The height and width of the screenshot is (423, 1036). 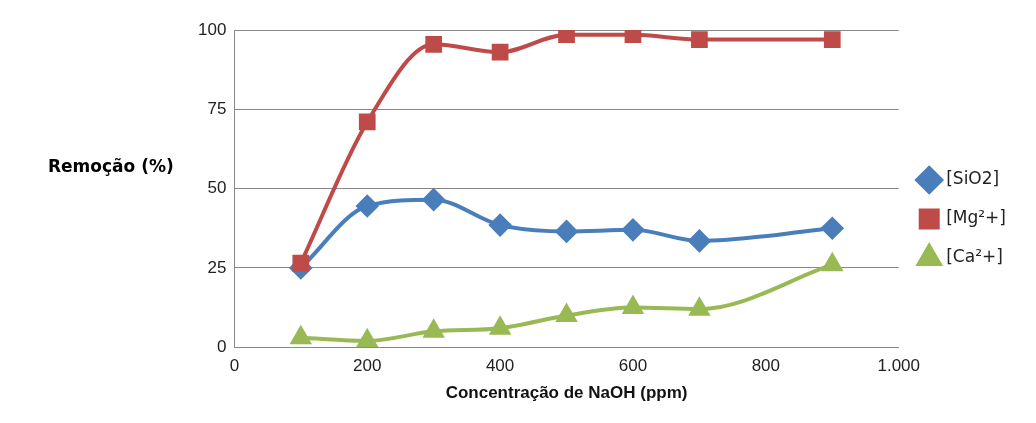 I want to click on x-tick-label: 800, so click(x=766, y=366).